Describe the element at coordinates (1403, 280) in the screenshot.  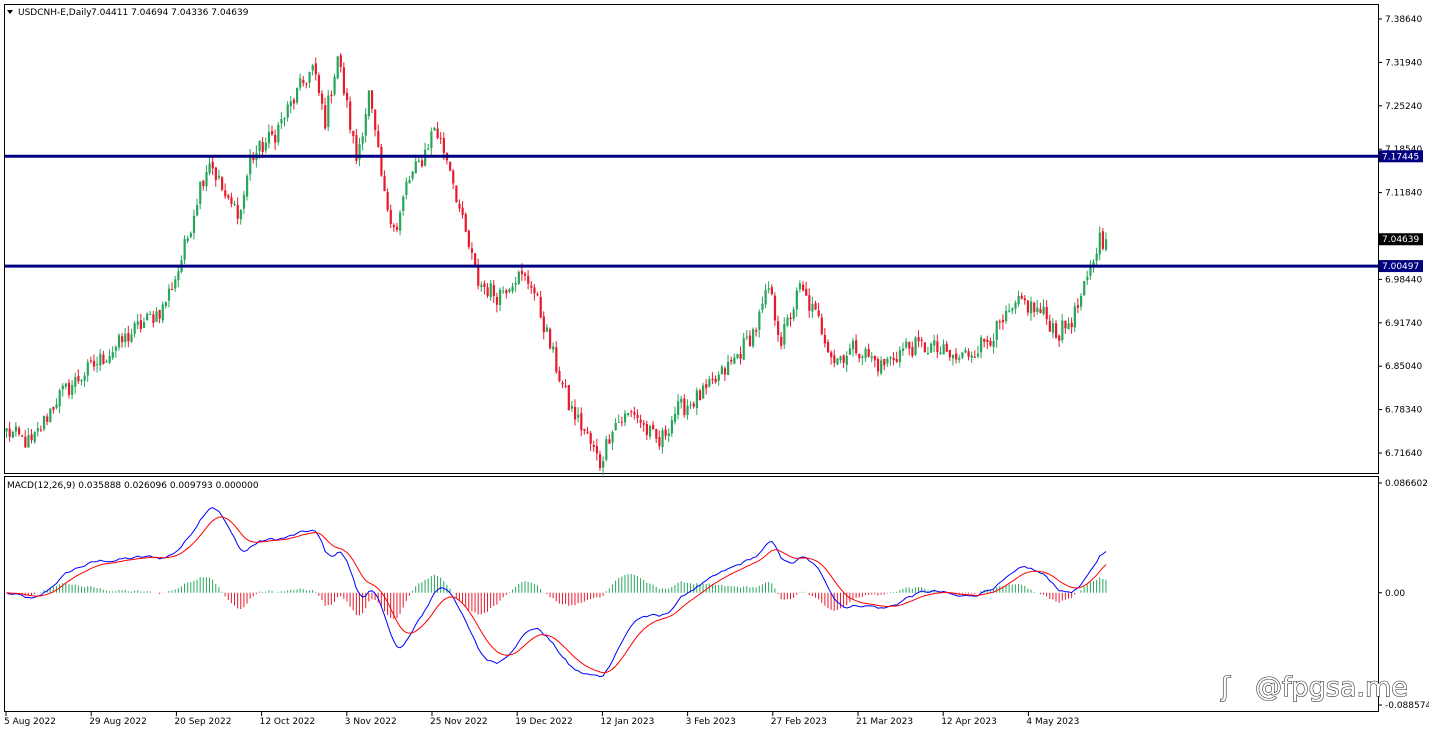
I see `price-tick-label: 6.98440` at that location.